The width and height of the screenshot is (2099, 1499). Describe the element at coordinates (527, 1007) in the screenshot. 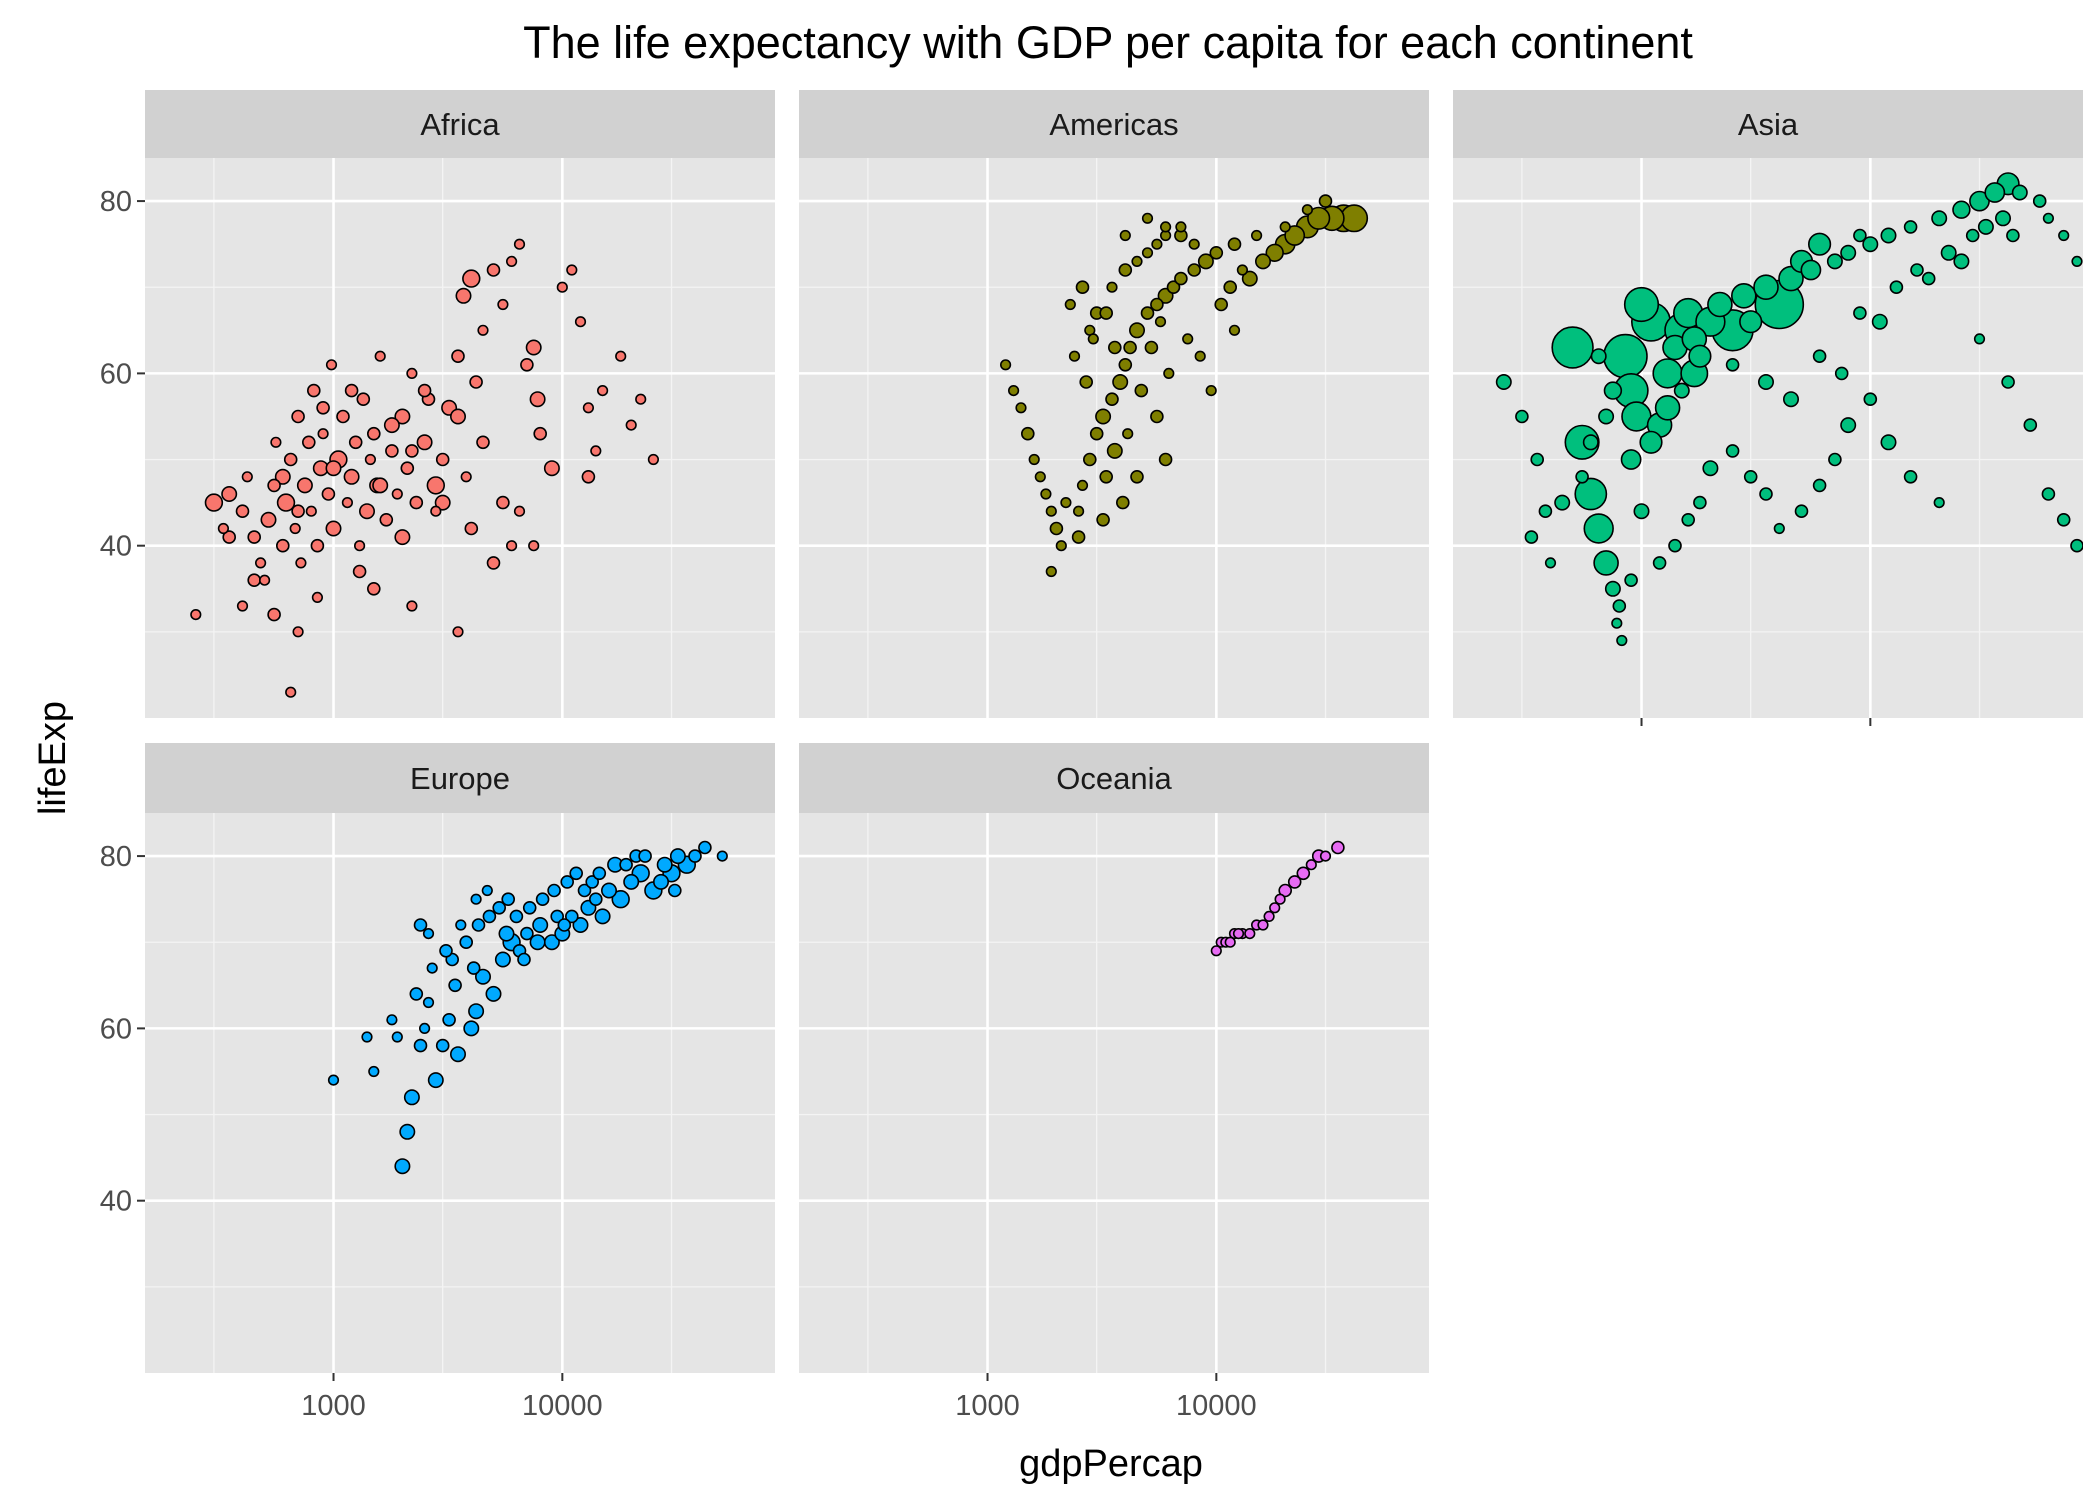

I see `points-europe` at that location.